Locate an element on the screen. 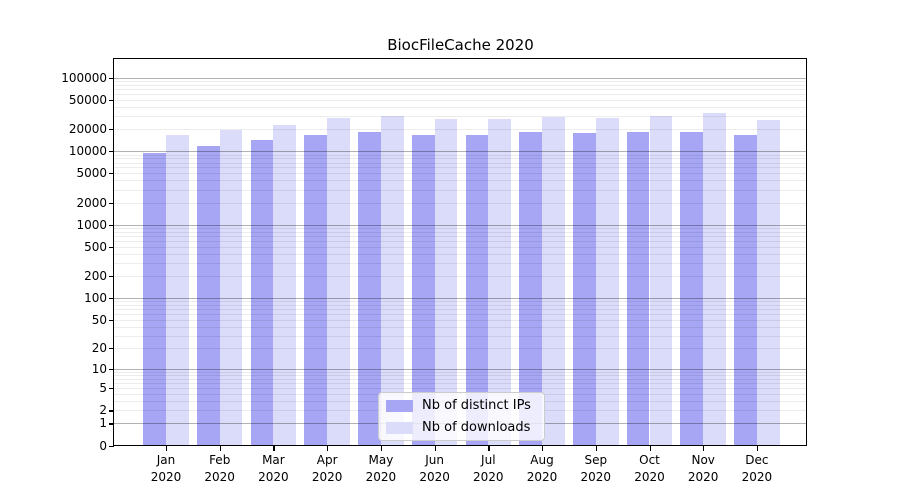 The width and height of the screenshot is (900, 500). x-axis-tick-label: Mar 2020 is located at coordinates (273, 468).